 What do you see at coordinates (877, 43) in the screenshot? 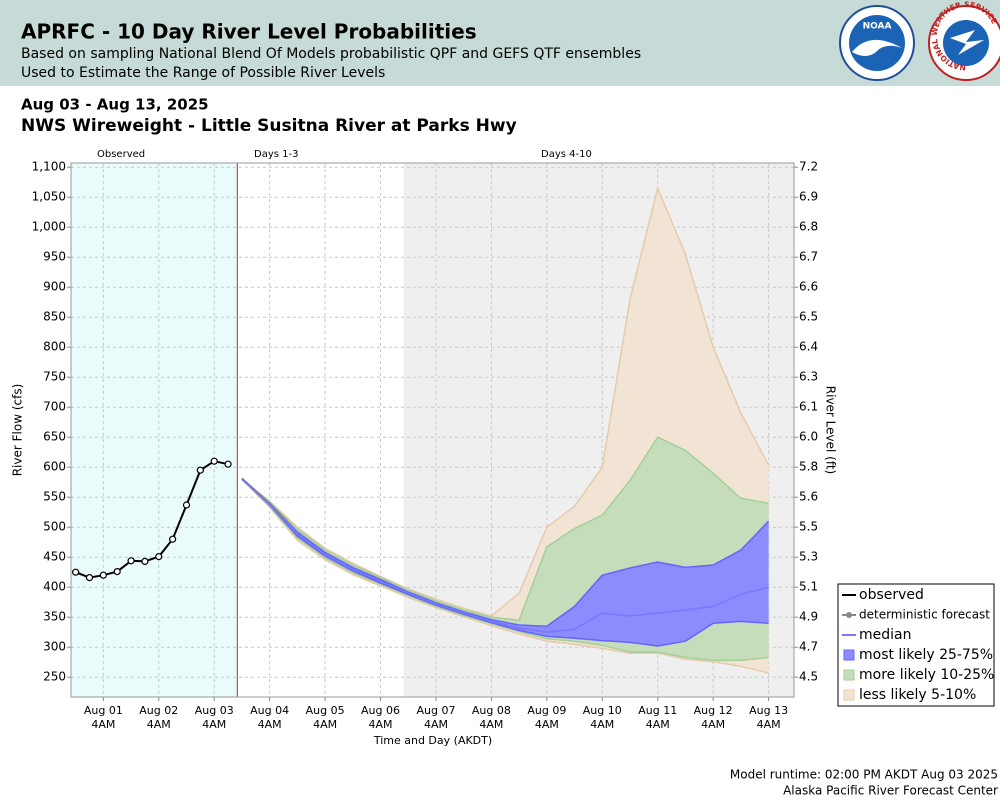
I see `noaa-logo: NOAA` at bounding box center [877, 43].